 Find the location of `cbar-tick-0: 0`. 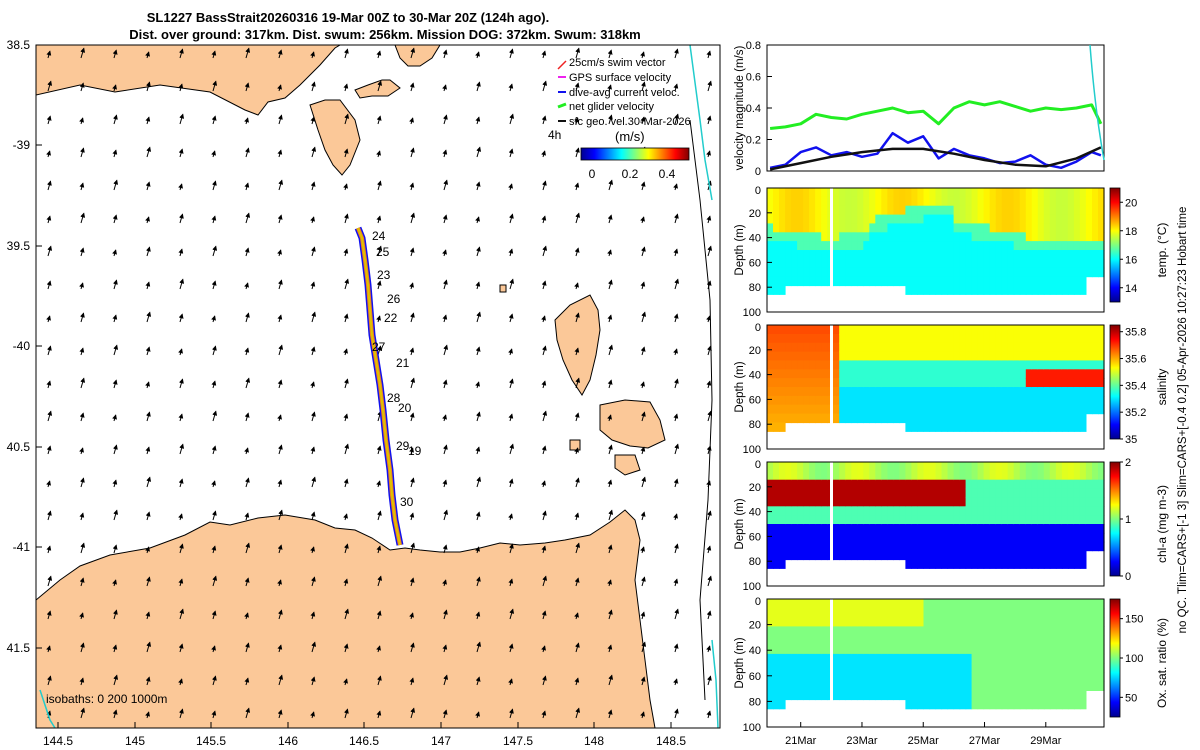

cbar-tick-0: 0 is located at coordinates (592, 174).